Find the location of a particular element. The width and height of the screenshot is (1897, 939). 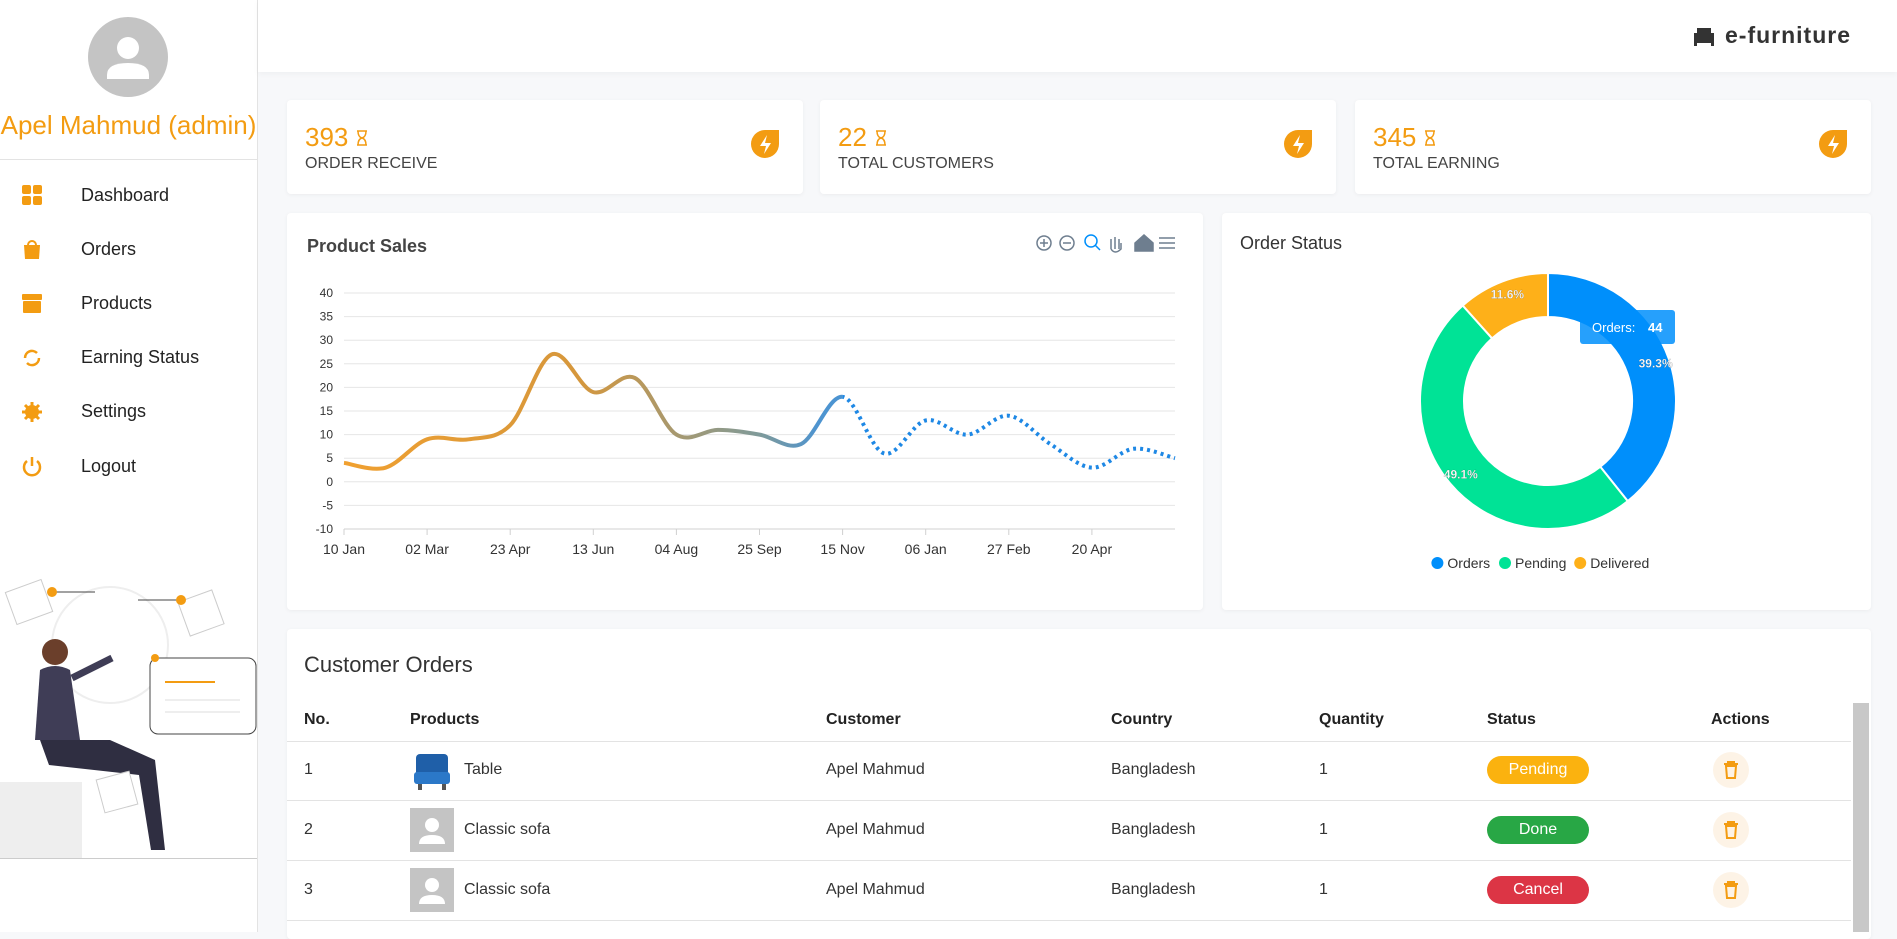

table-header: Actions is located at coordinates (1740, 719).